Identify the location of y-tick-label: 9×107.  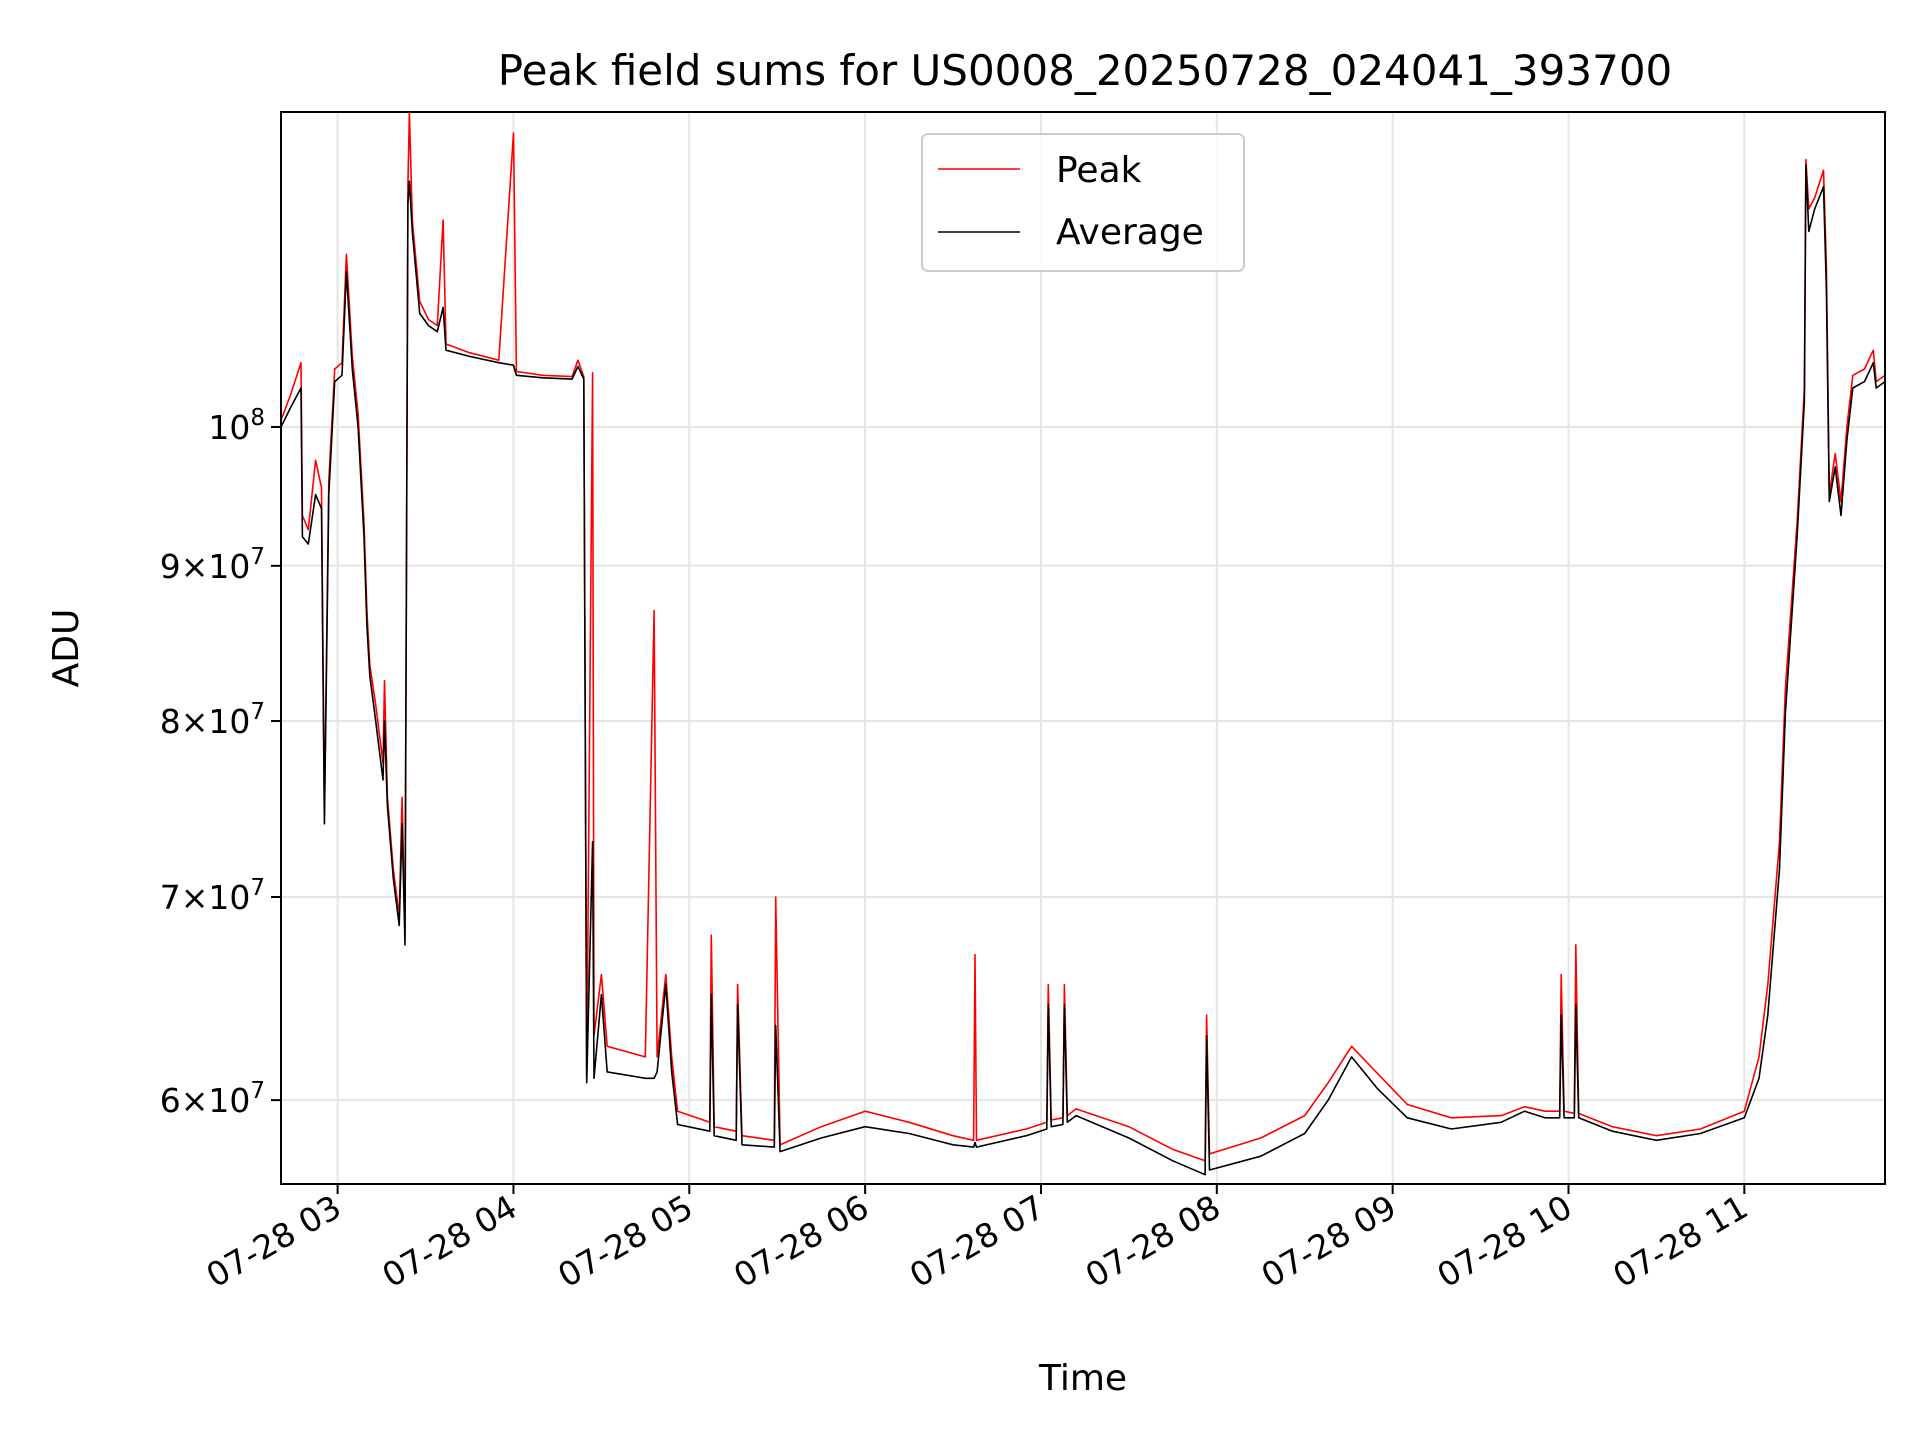
(212, 565).